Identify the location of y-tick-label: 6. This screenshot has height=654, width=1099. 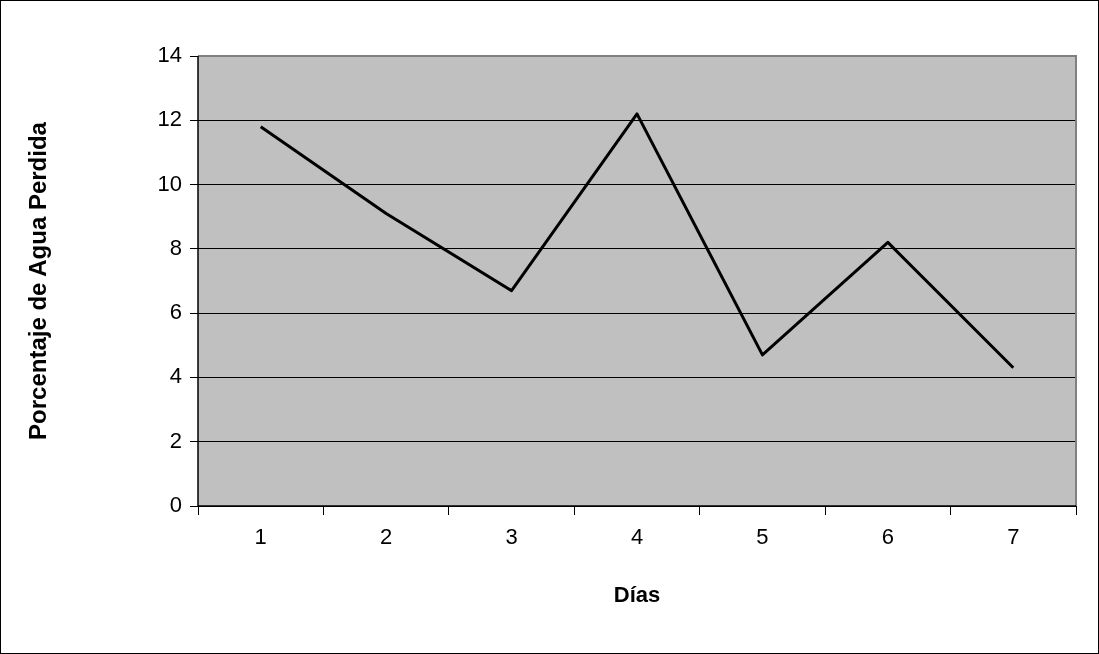
(175, 312).